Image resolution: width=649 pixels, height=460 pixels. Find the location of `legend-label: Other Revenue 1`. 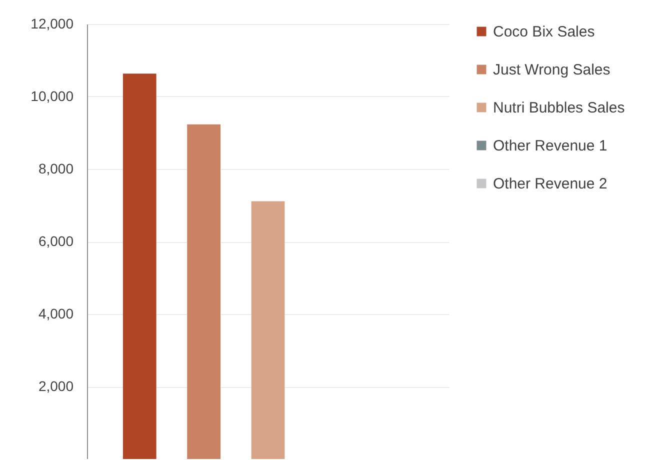

legend-label: Other Revenue 1 is located at coordinates (550, 146).